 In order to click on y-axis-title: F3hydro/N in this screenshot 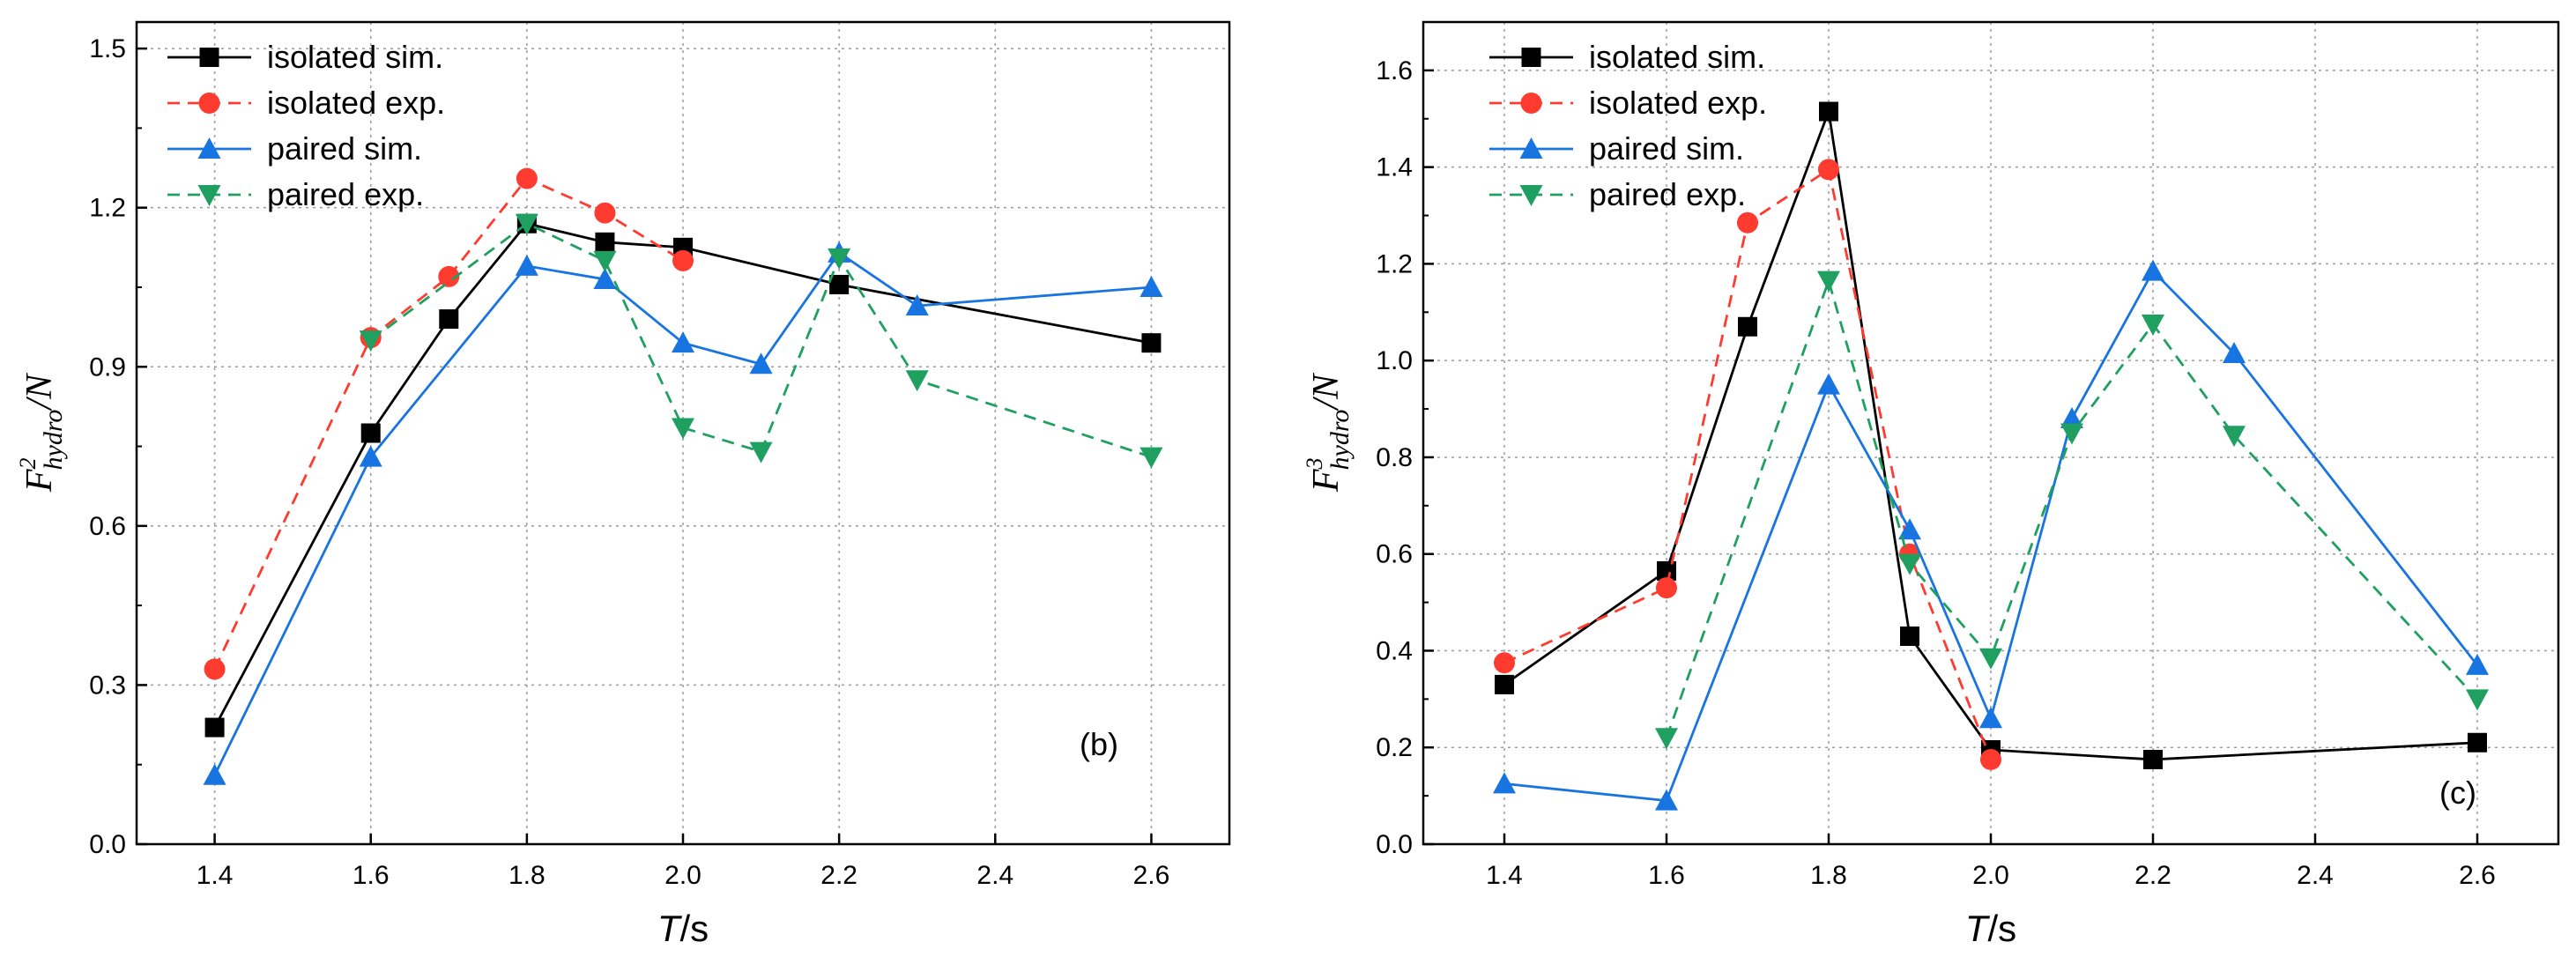, I will do `click(1328, 433)`.